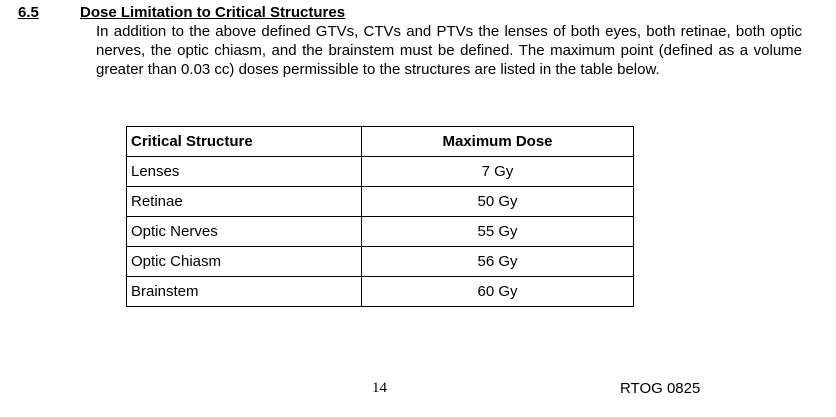 The image size is (836, 417). I want to click on section-title: Dose Limitation to Critical Structures, so click(213, 12).